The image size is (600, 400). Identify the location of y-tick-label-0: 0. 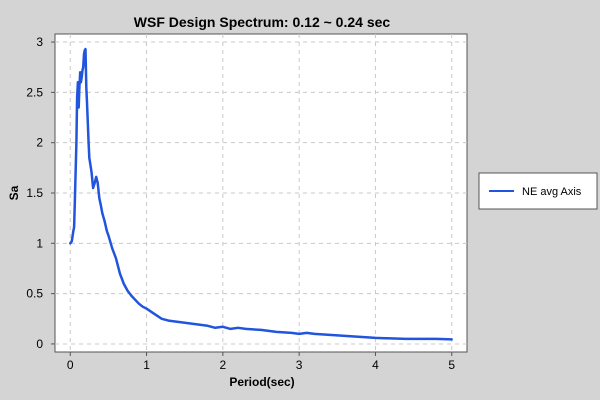
(39, 344).